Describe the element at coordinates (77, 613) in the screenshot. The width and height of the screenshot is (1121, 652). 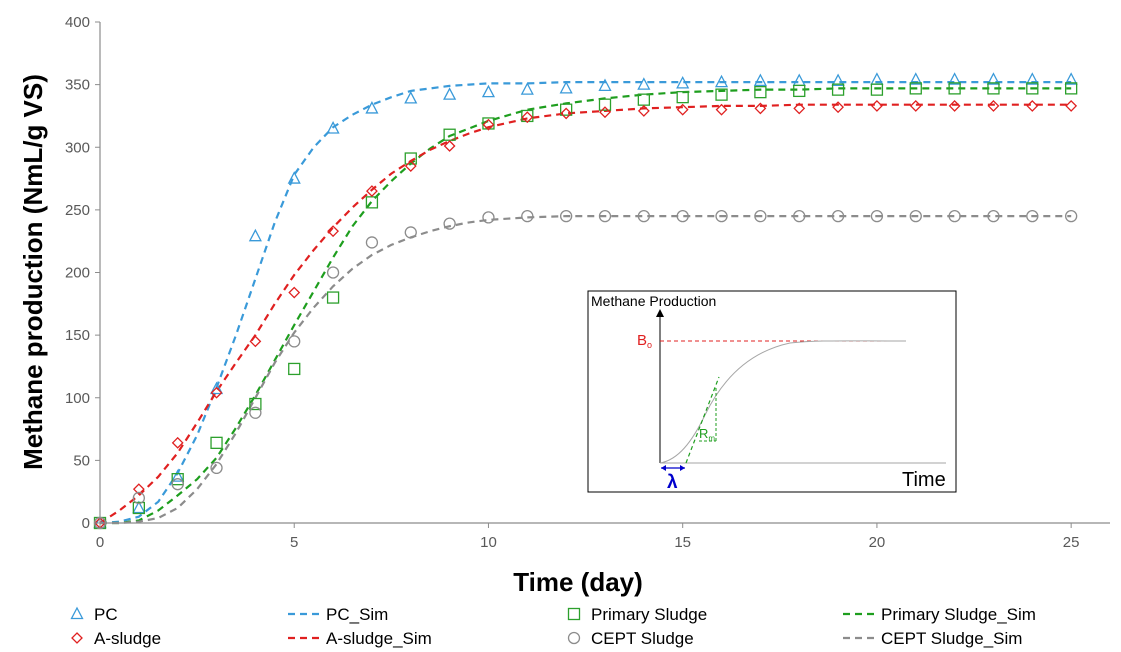
I see `legend-marker-pc` at that location.